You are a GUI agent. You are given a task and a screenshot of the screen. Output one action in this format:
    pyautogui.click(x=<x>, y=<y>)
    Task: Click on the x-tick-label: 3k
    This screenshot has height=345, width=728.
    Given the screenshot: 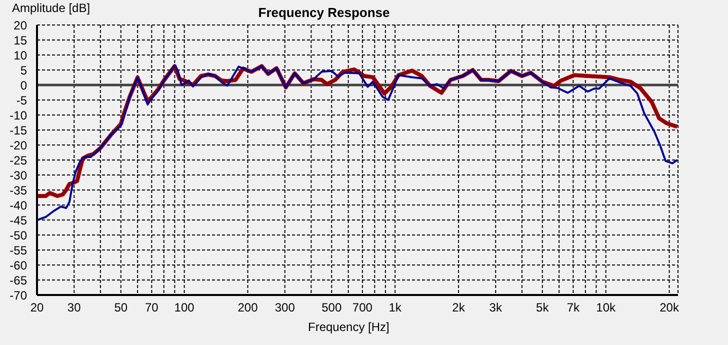 What is the action you would take?
    pyautogui.click(x=496, y=307)
    